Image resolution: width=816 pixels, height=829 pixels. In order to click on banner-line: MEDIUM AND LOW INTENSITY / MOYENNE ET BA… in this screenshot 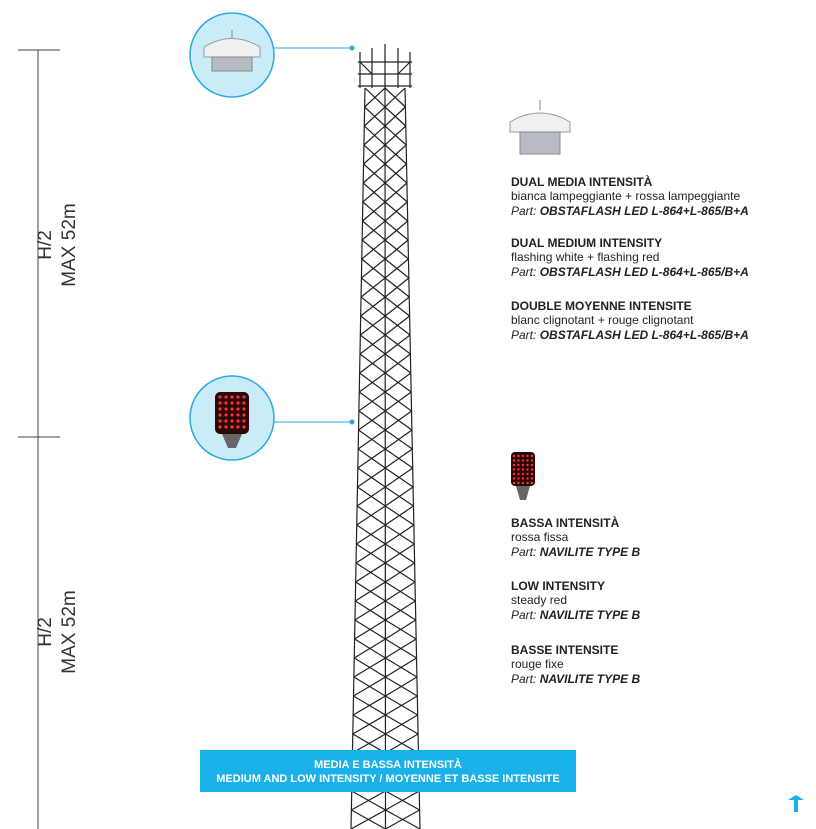, I will do `click(387, 779)`.